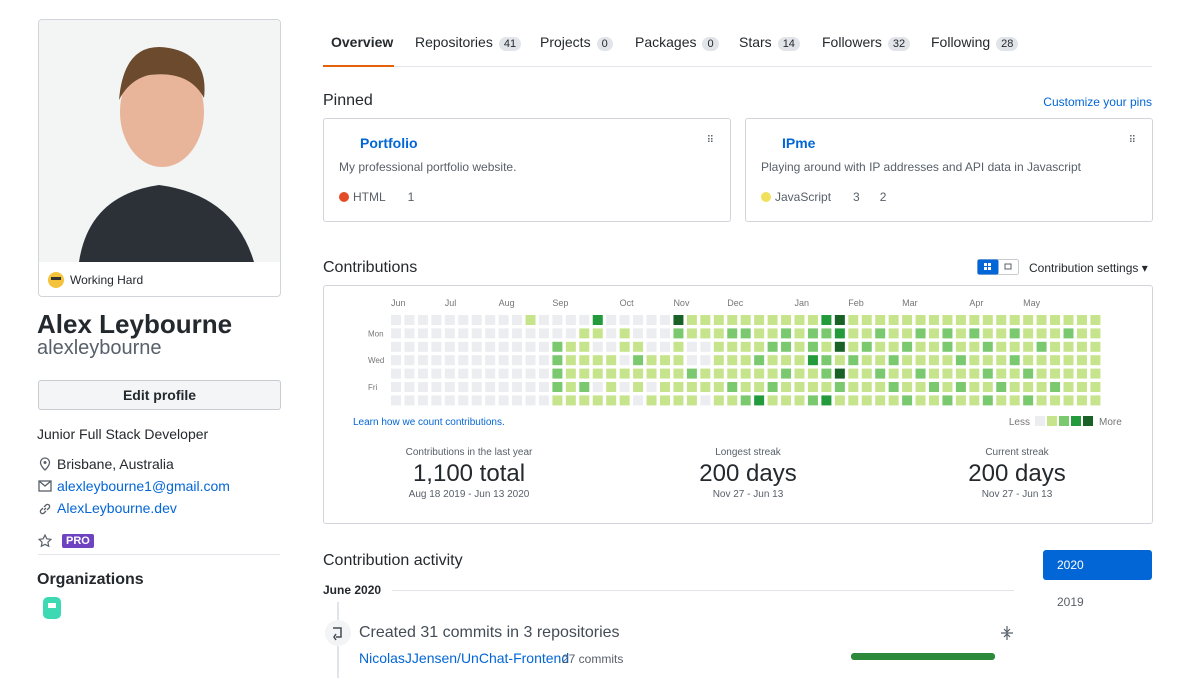 Image resolution: width=1200 pixels, height=678 pixels. Describe the element at coordinates (90, 579) in the screenshot. I see `organizations-title: Organizations` at that location.